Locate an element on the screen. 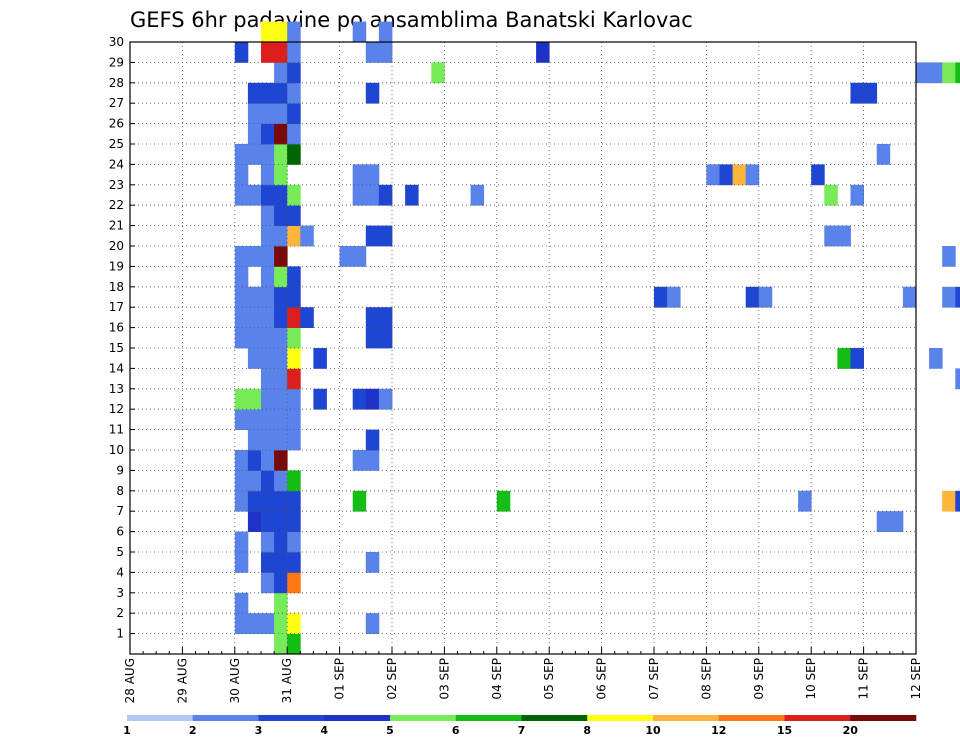 This screenshot has height=742, width=960. y-tick-label: 26 is located at coordinates (116, 124).